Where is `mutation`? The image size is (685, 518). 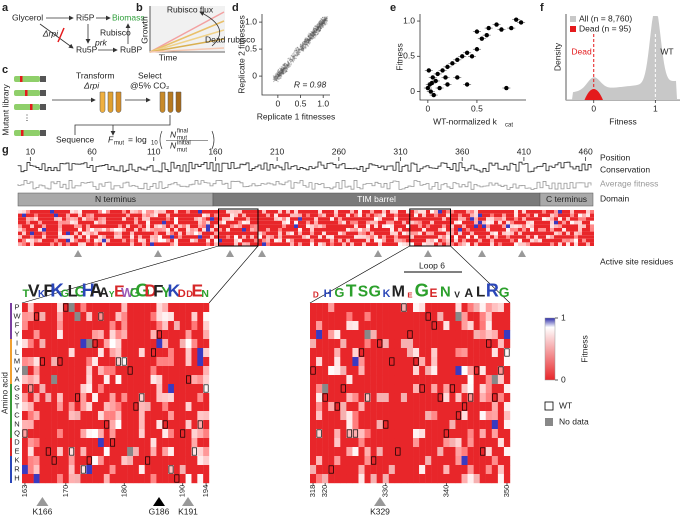
mutation is located at coordinates (22, 133).